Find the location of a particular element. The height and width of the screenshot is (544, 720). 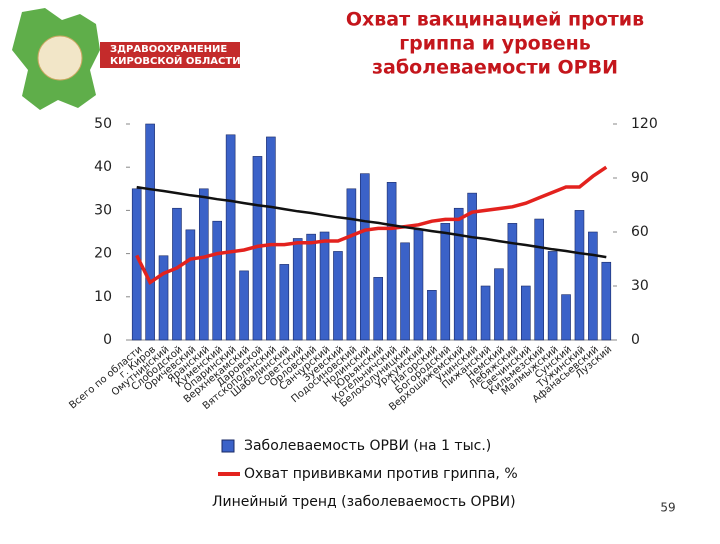

line is located at coordinates (371, 225).